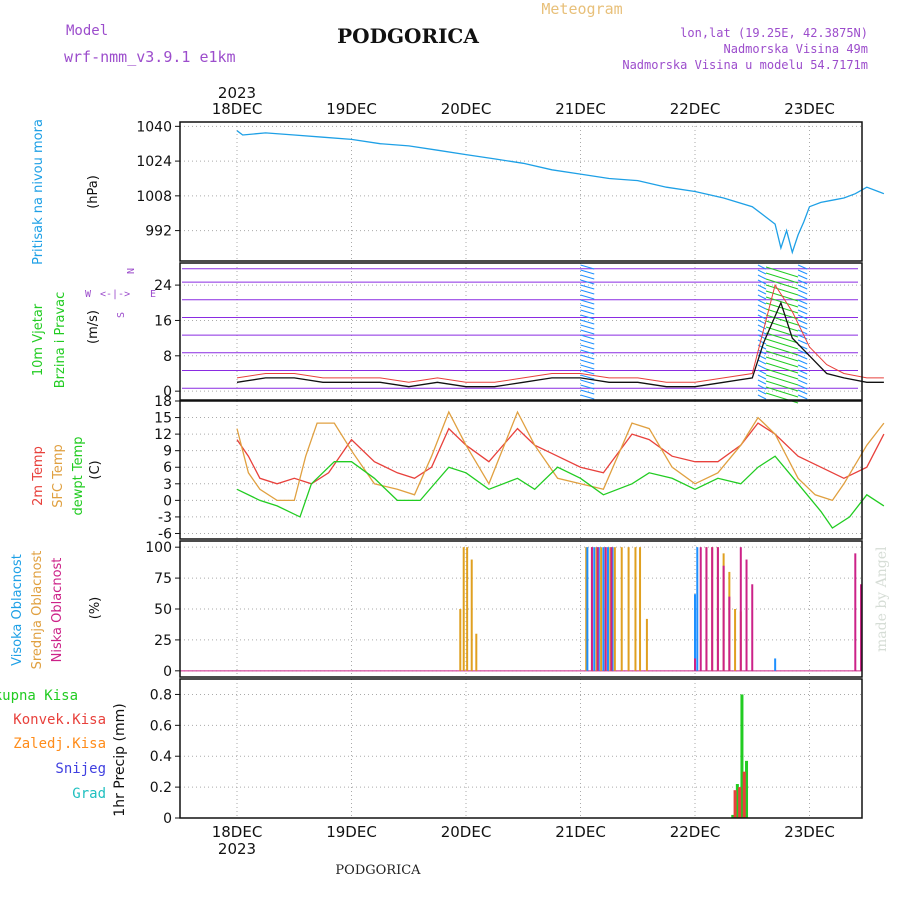  I want to click on ytick-label: 0.8, so click(161, 695).